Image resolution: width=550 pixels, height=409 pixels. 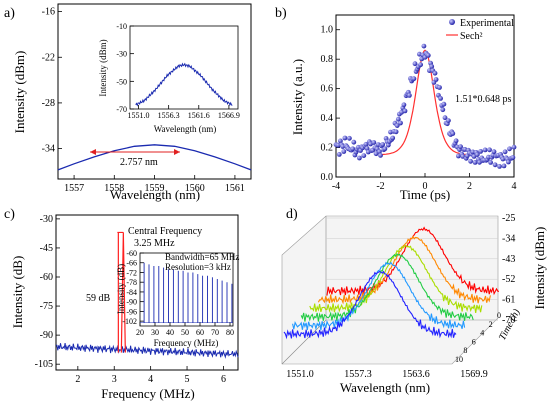 What do you see at coordinates (480, 30) in the screenshot?
I see `panel-b-legend: Experimental Sech²` at bounding box center [480, 30].